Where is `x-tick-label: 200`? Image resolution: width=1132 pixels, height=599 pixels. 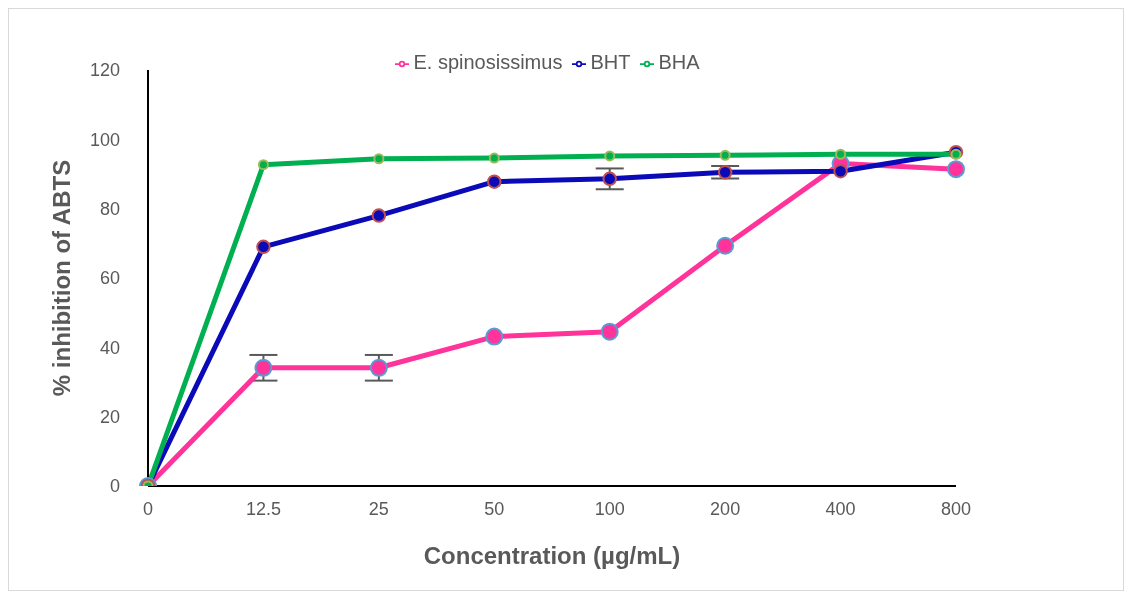
x-tick-label: 200 is located at coordinates (725, 508).